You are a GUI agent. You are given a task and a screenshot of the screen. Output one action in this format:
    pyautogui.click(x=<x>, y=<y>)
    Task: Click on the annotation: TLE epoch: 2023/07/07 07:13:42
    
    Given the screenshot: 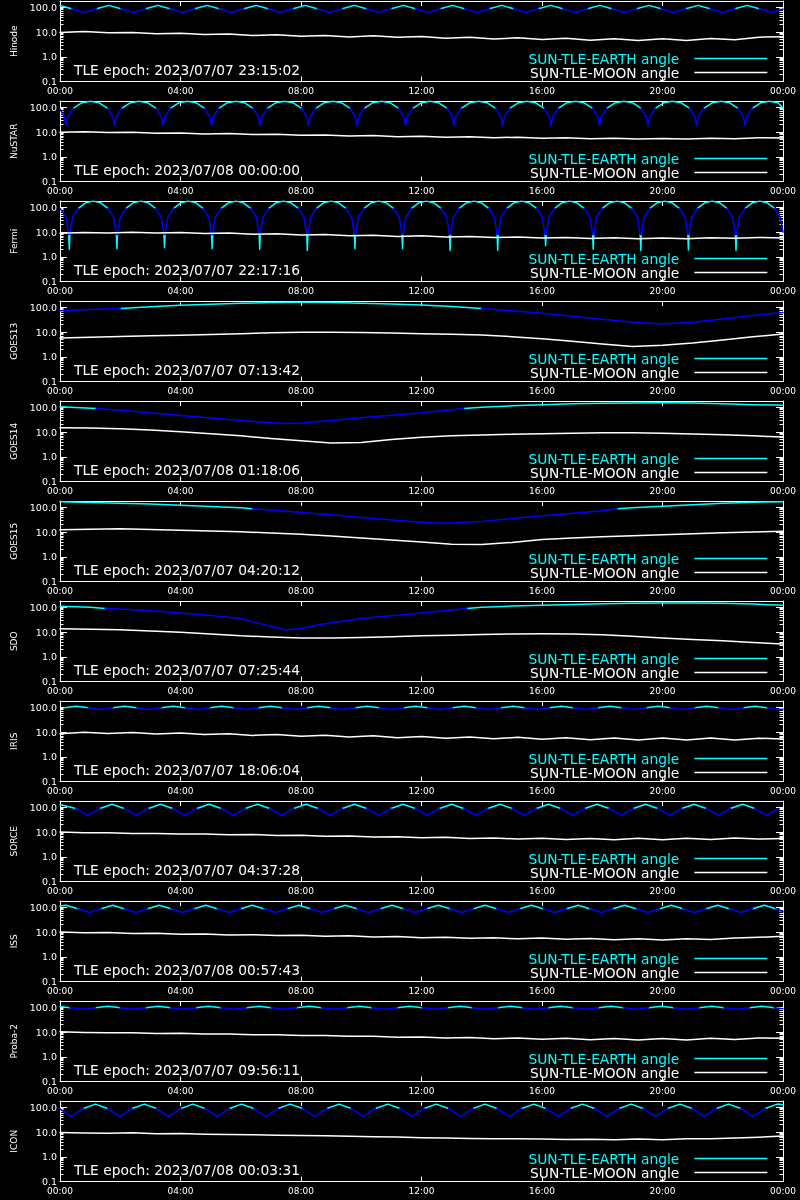 What is the action you would take?
    pyautogui.click(x=187, y=370)
    